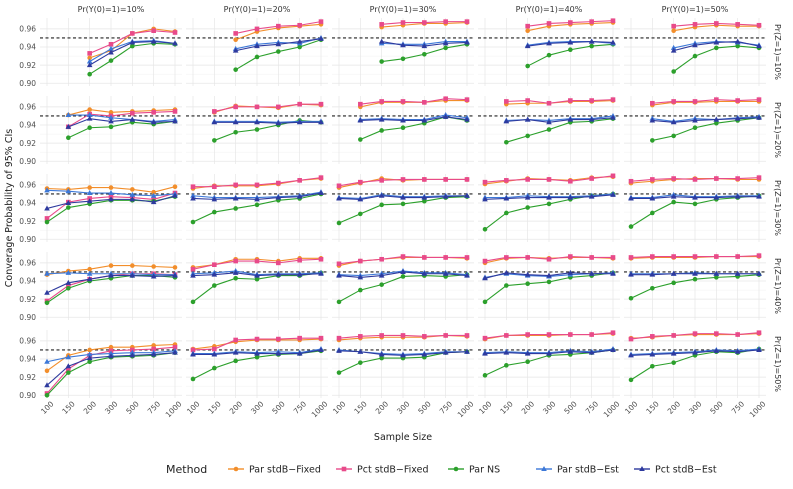 The image size is (793, 489). Describe the element at coordinates (695, 130) in the screenshot. I see `panel-r2-c5` at that location.